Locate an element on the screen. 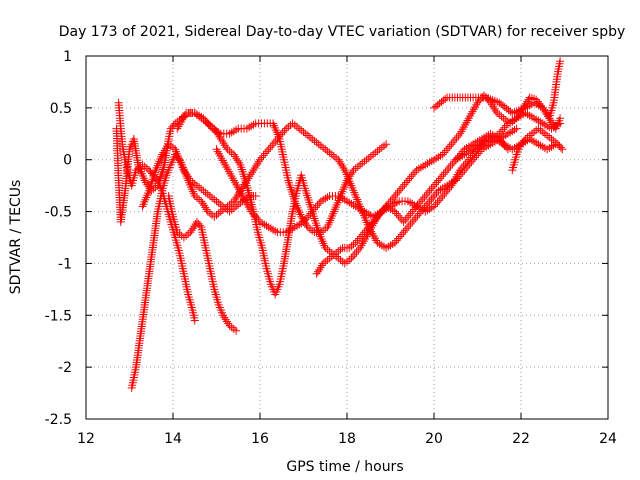 The image size is (640, 480). y-tick-labels: 1 0.5 0 -0.5 -1 -1.5 -2 -2.5 is located at coordinates (58, 238).